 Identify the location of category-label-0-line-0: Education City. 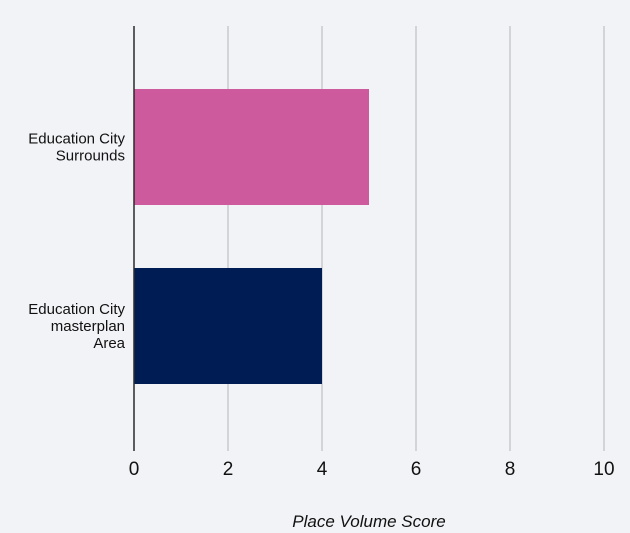
(76, 139).